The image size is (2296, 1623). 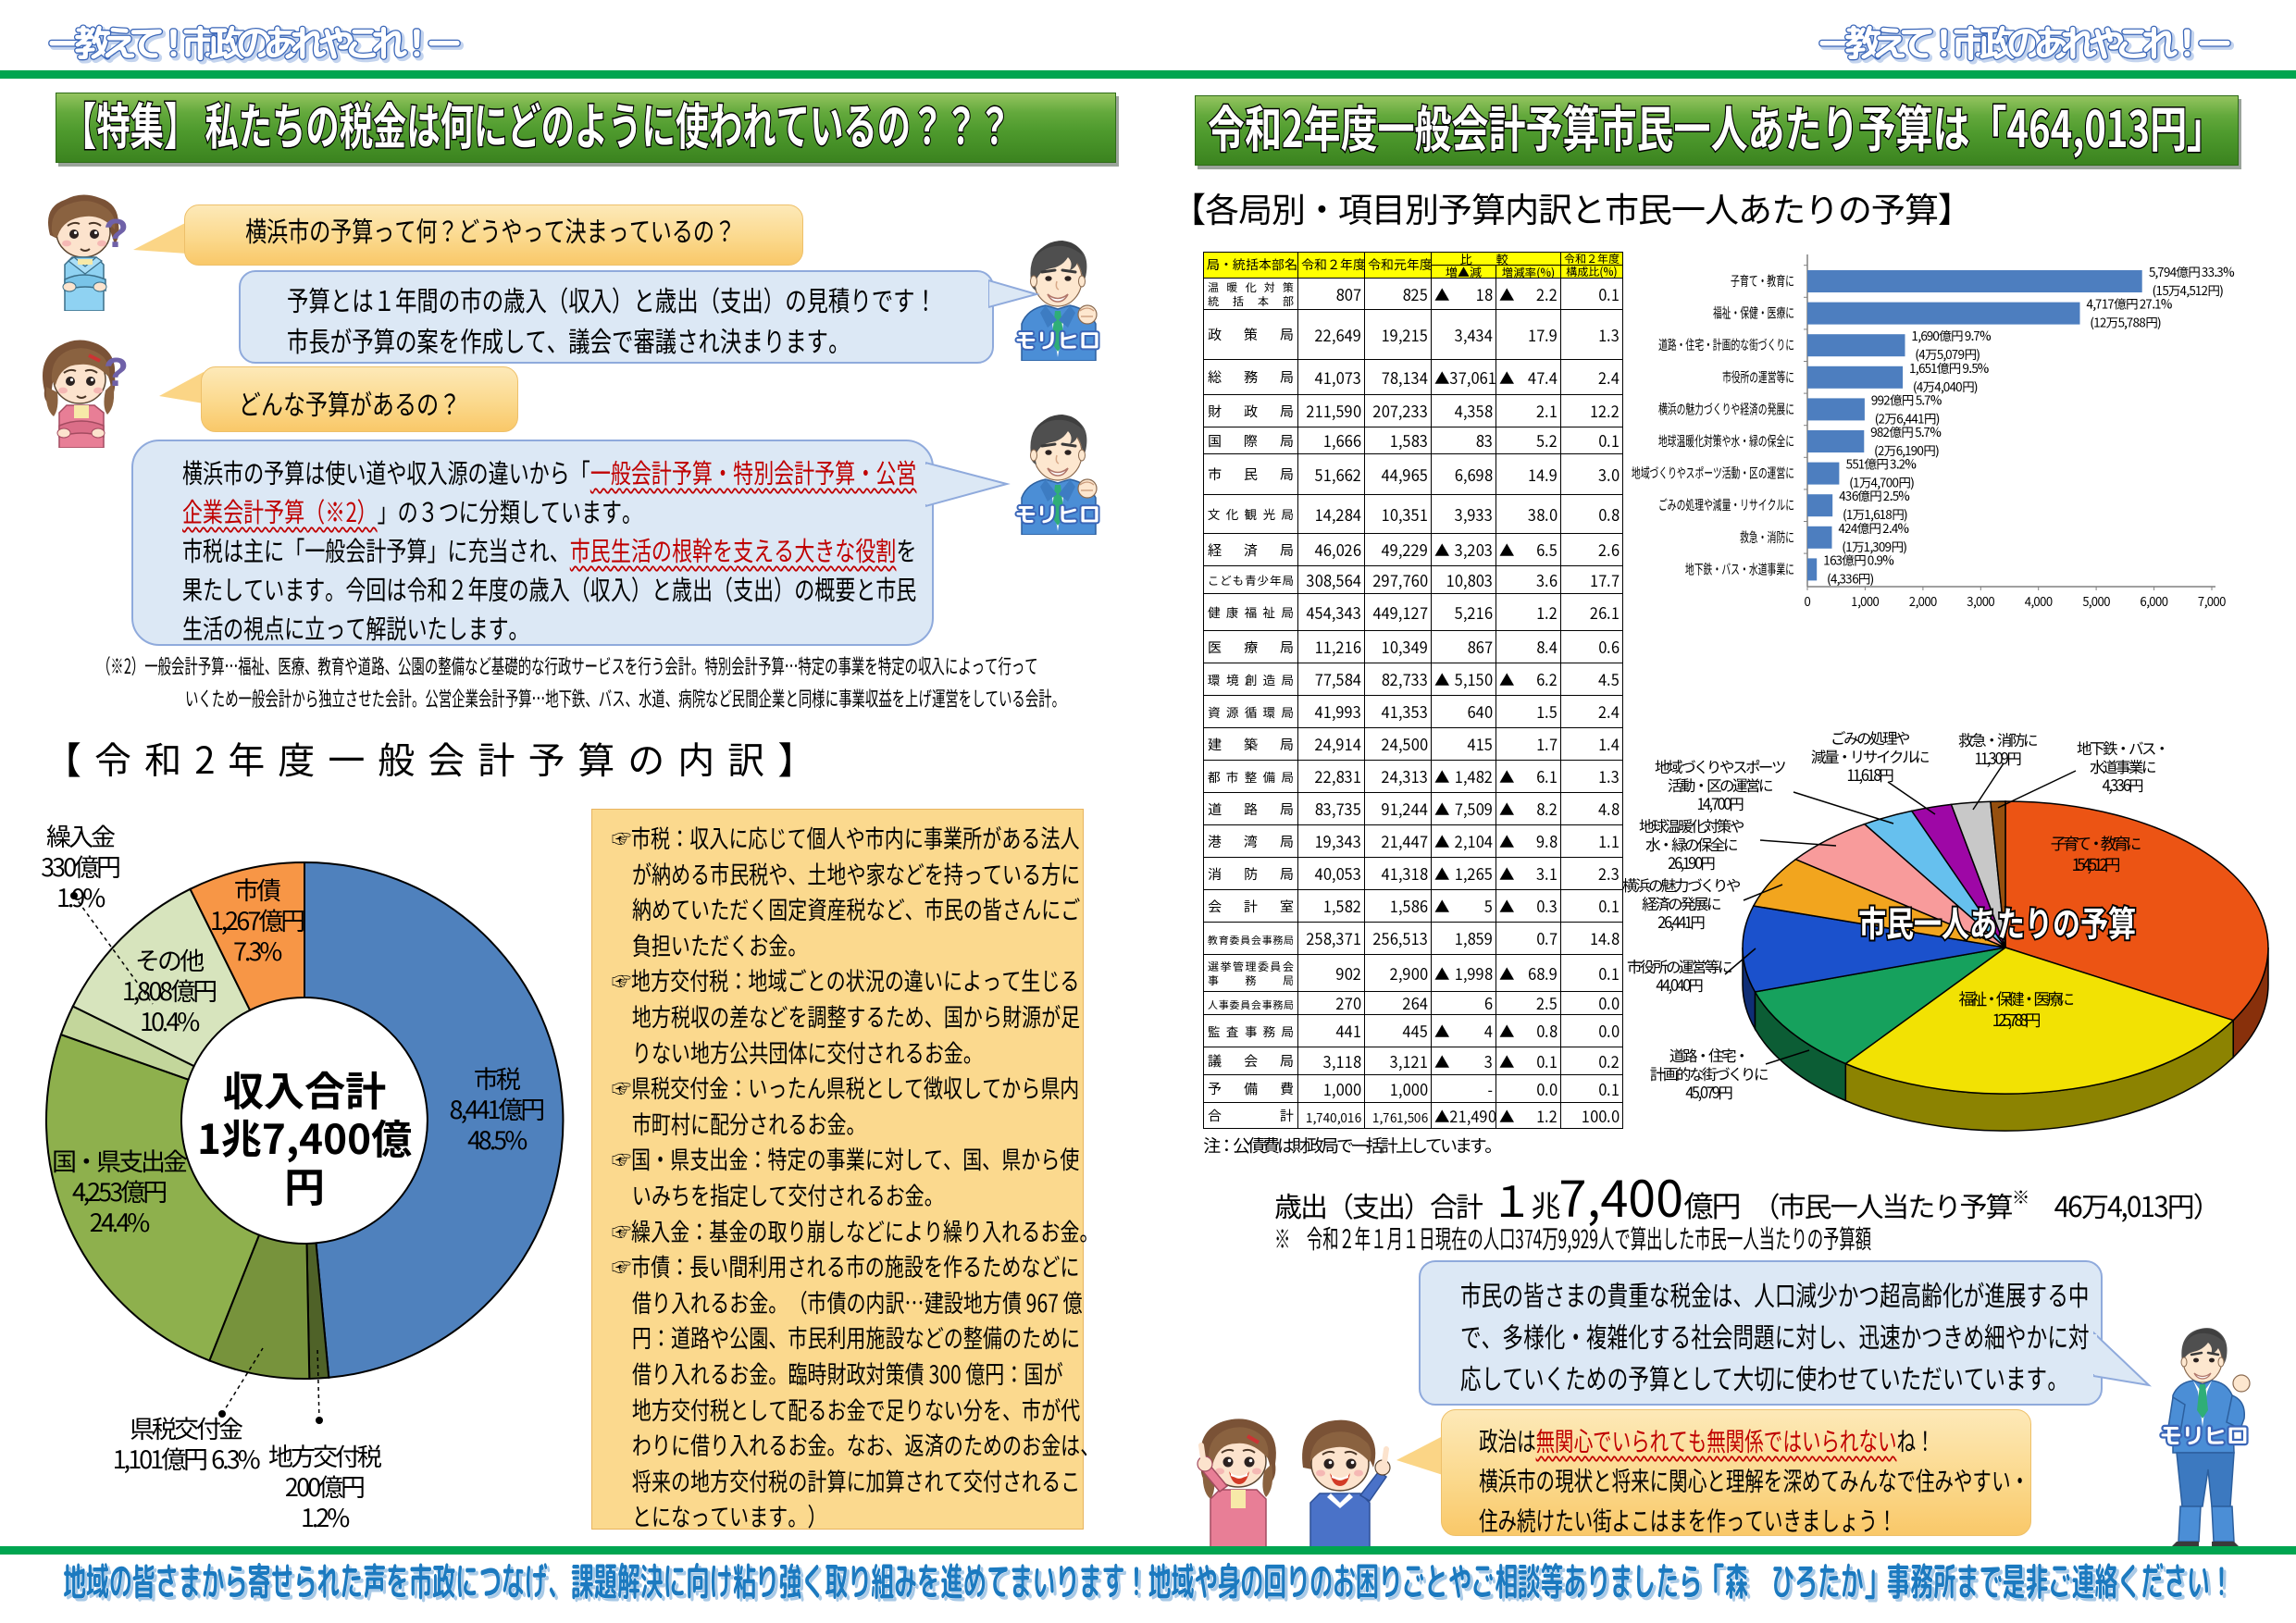 I want to click on svg-text: 地域づくりやスポーツ活動・区の運営に, so click(x=1713, y=473).